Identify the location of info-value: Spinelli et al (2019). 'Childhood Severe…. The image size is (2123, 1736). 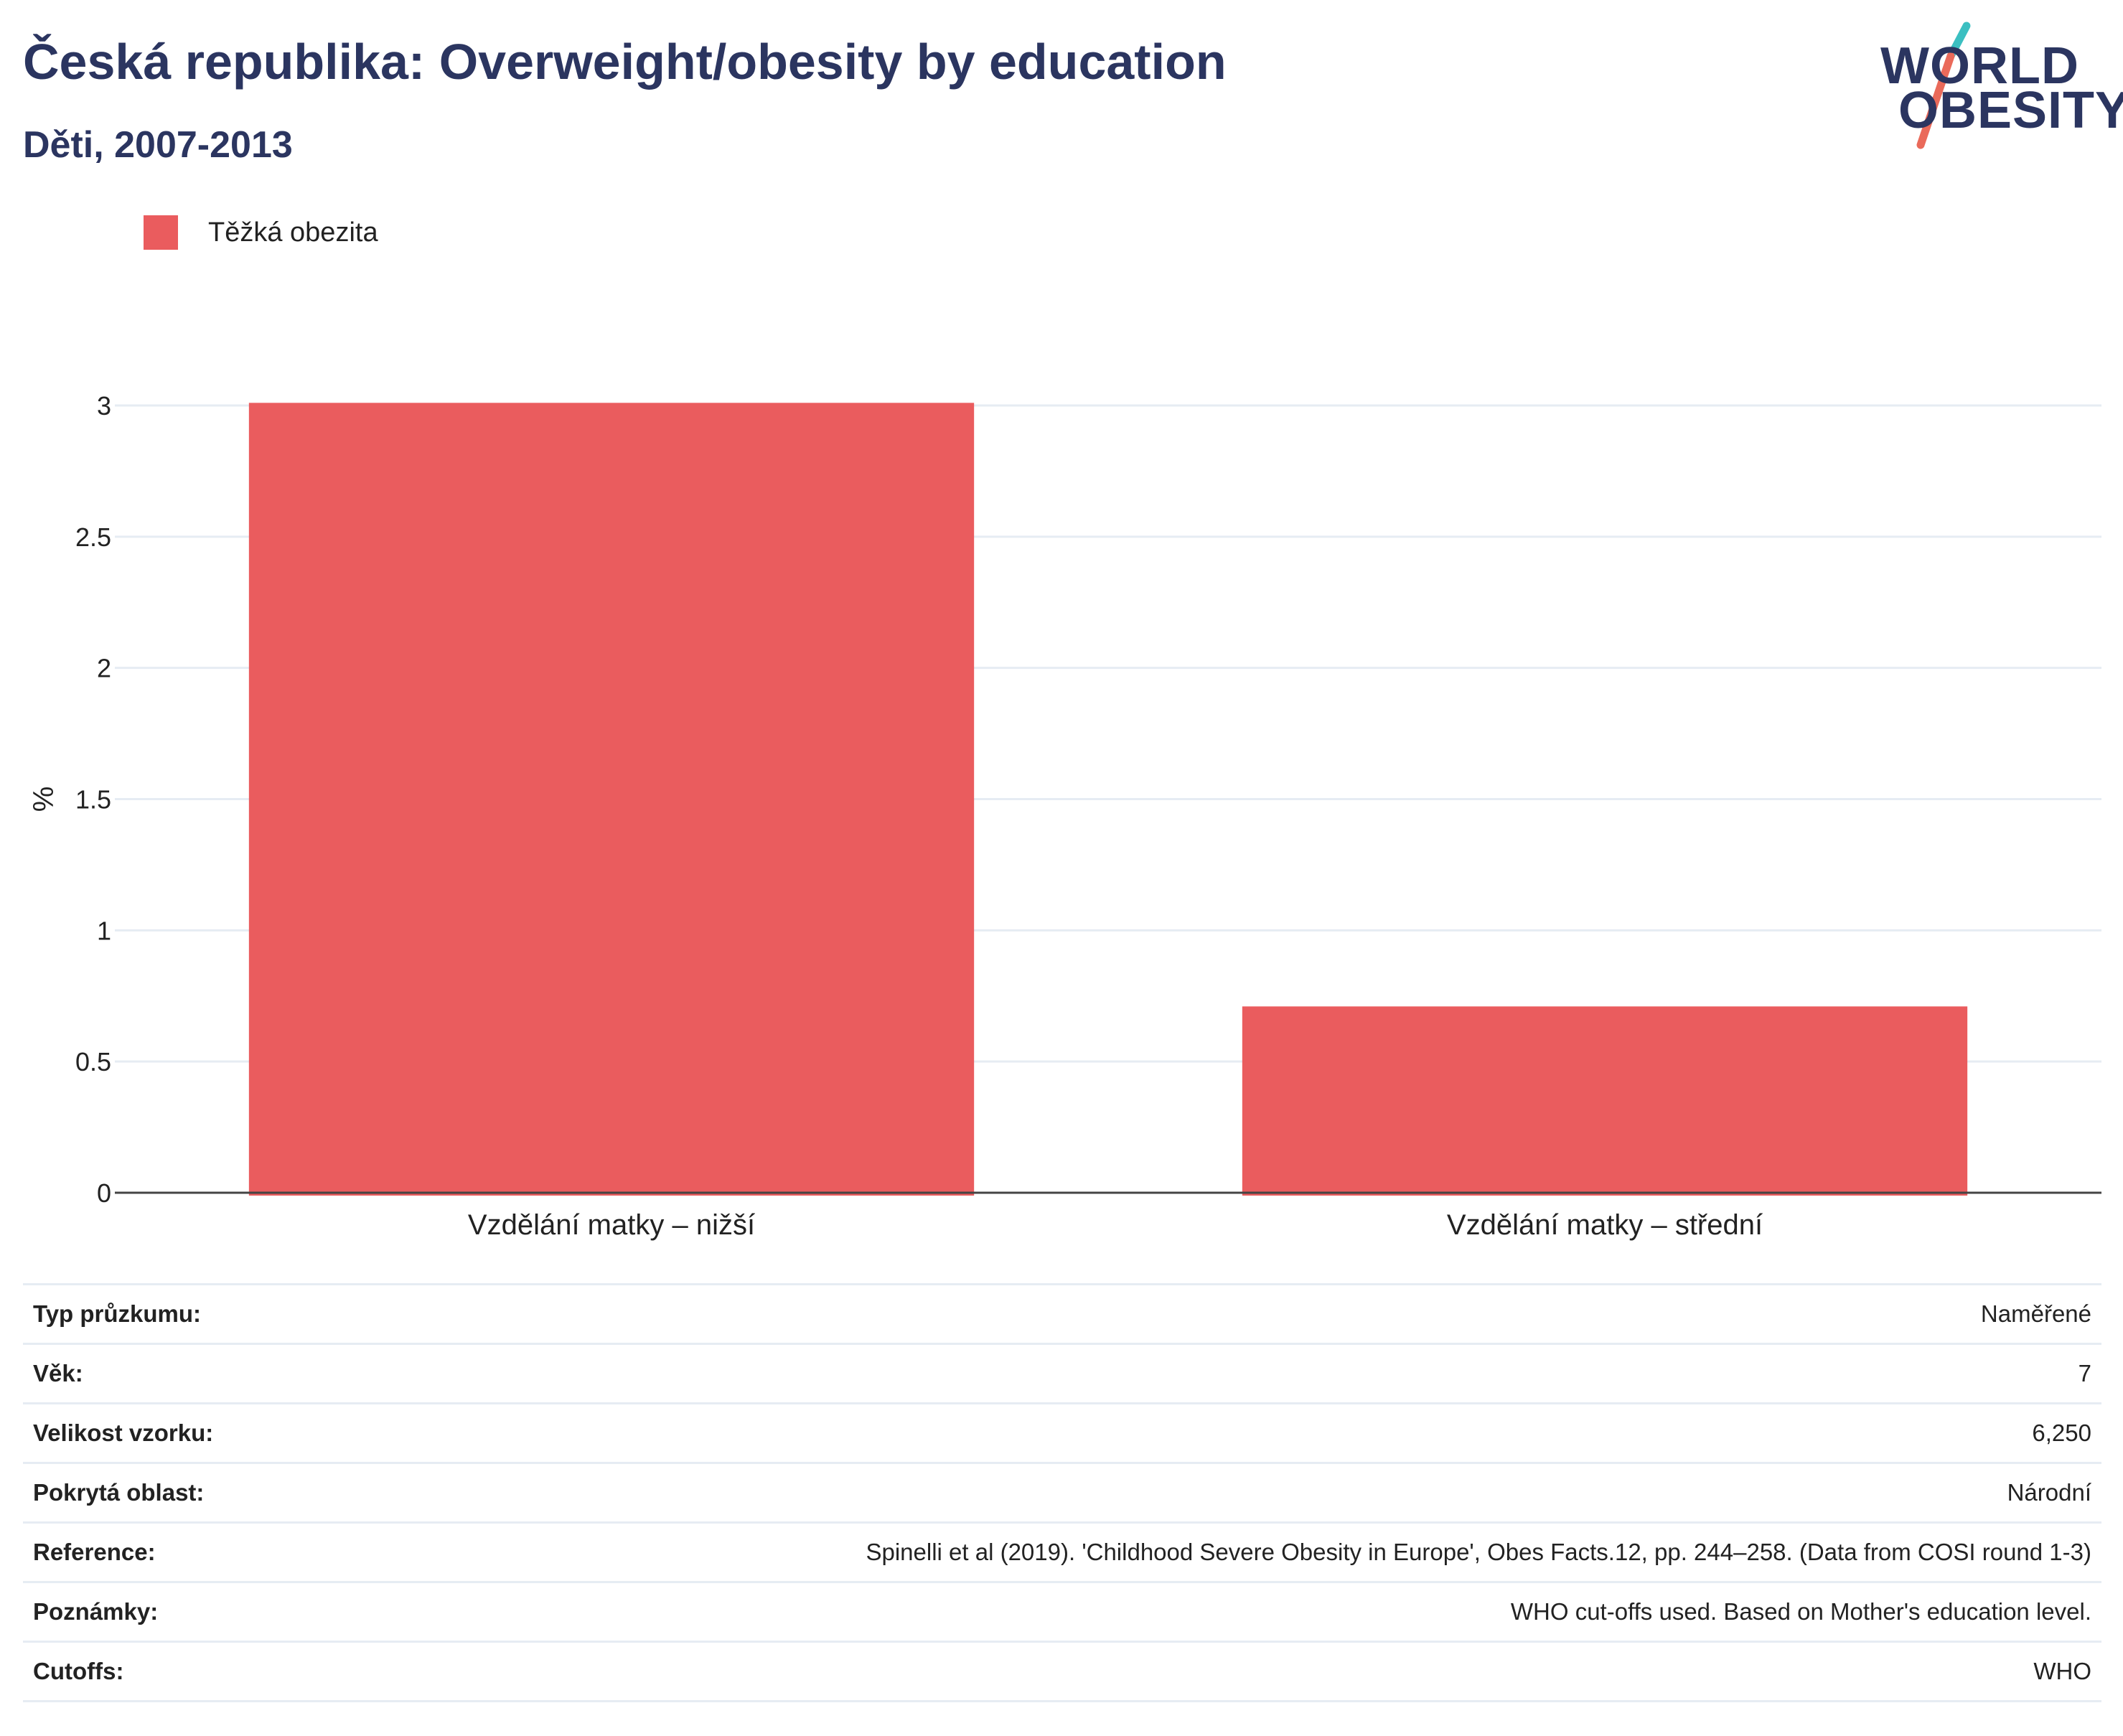
(1478, 1552).